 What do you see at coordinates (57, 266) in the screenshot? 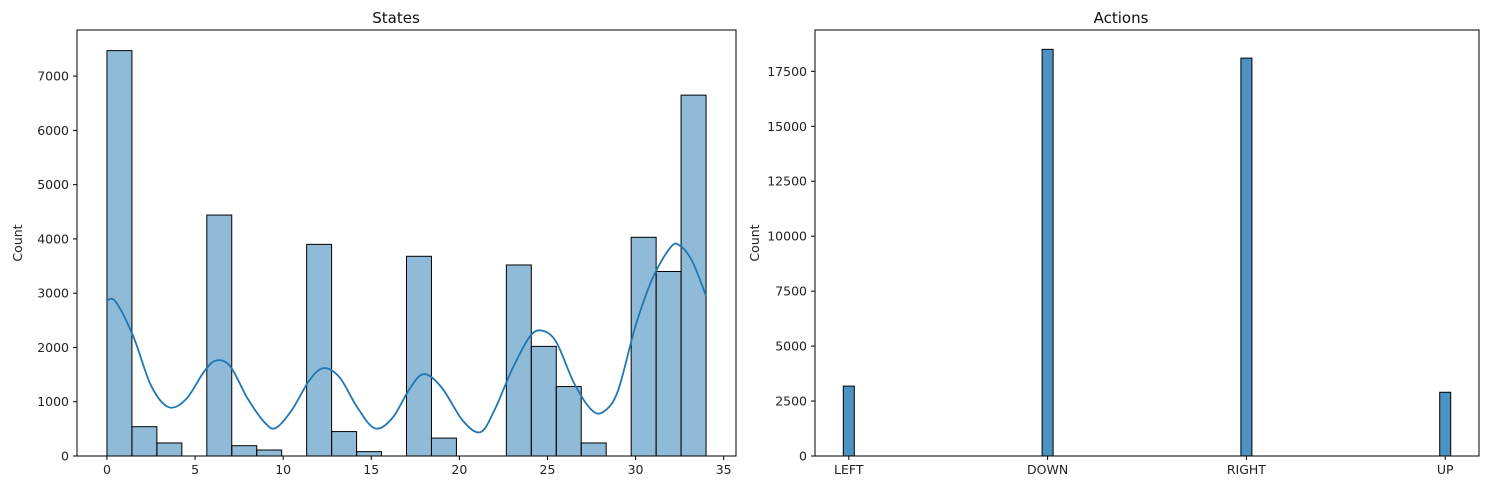
I see `states-y-ticks: 0 1000 2000 3000 4000 5000 6000 7000` at bounding box center [57, 266].